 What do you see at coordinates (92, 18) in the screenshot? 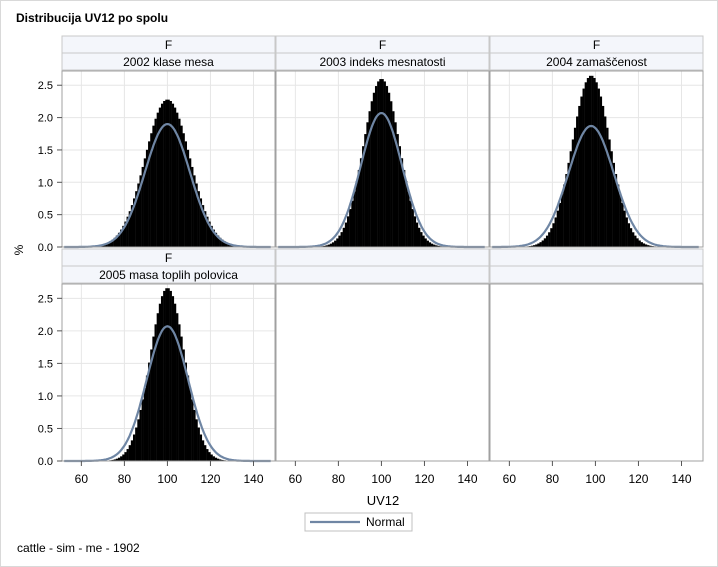
I see `chart-title: Distribucija UV12 po spolu` at bounding box center [92, 18].